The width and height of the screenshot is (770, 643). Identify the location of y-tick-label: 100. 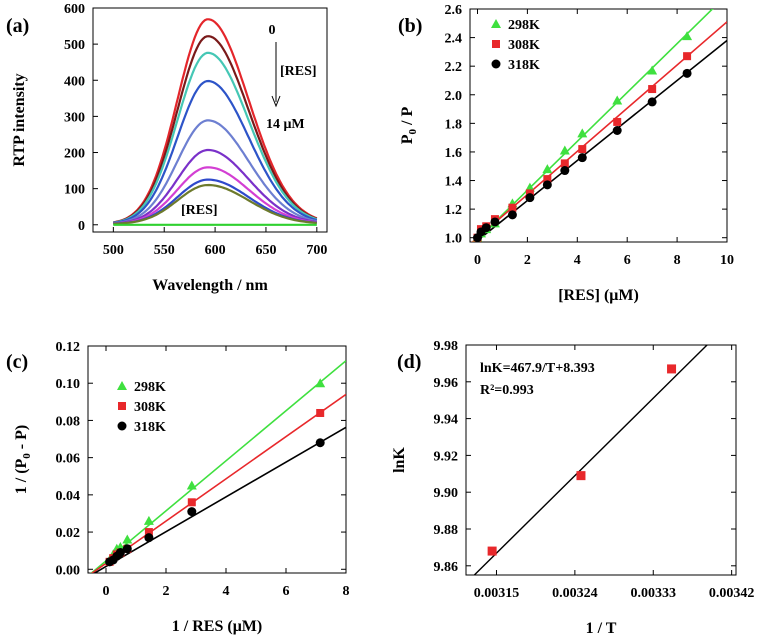
(74, 190).